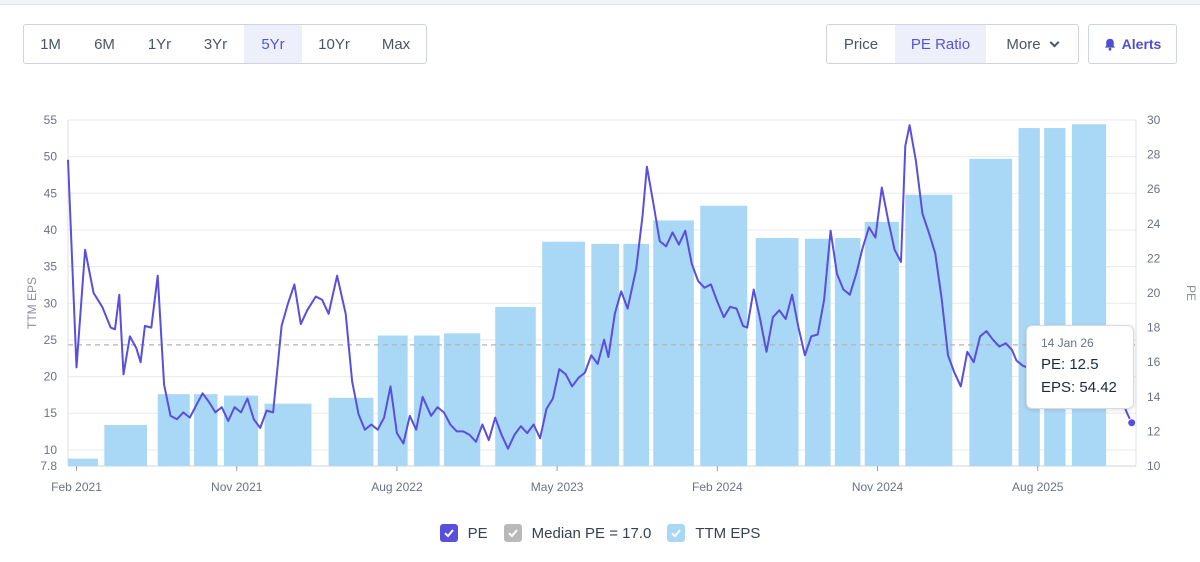 The width and height of the screenshot is (1200, 562). I want to click on legend-item-ttm-eps: TTM EPS, so click(713, 533).